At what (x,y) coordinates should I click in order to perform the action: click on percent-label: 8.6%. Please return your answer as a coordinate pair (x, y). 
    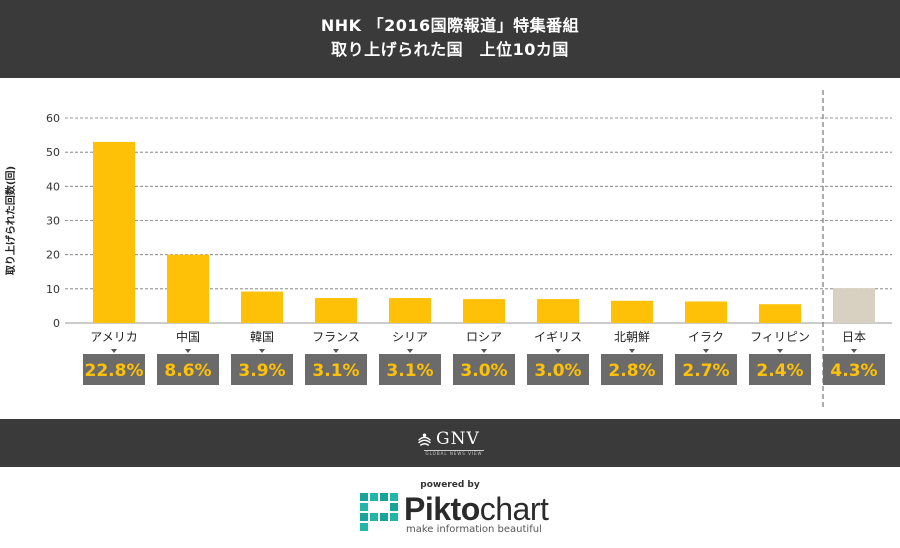
    Looking at the image, I should click on (187, 371).